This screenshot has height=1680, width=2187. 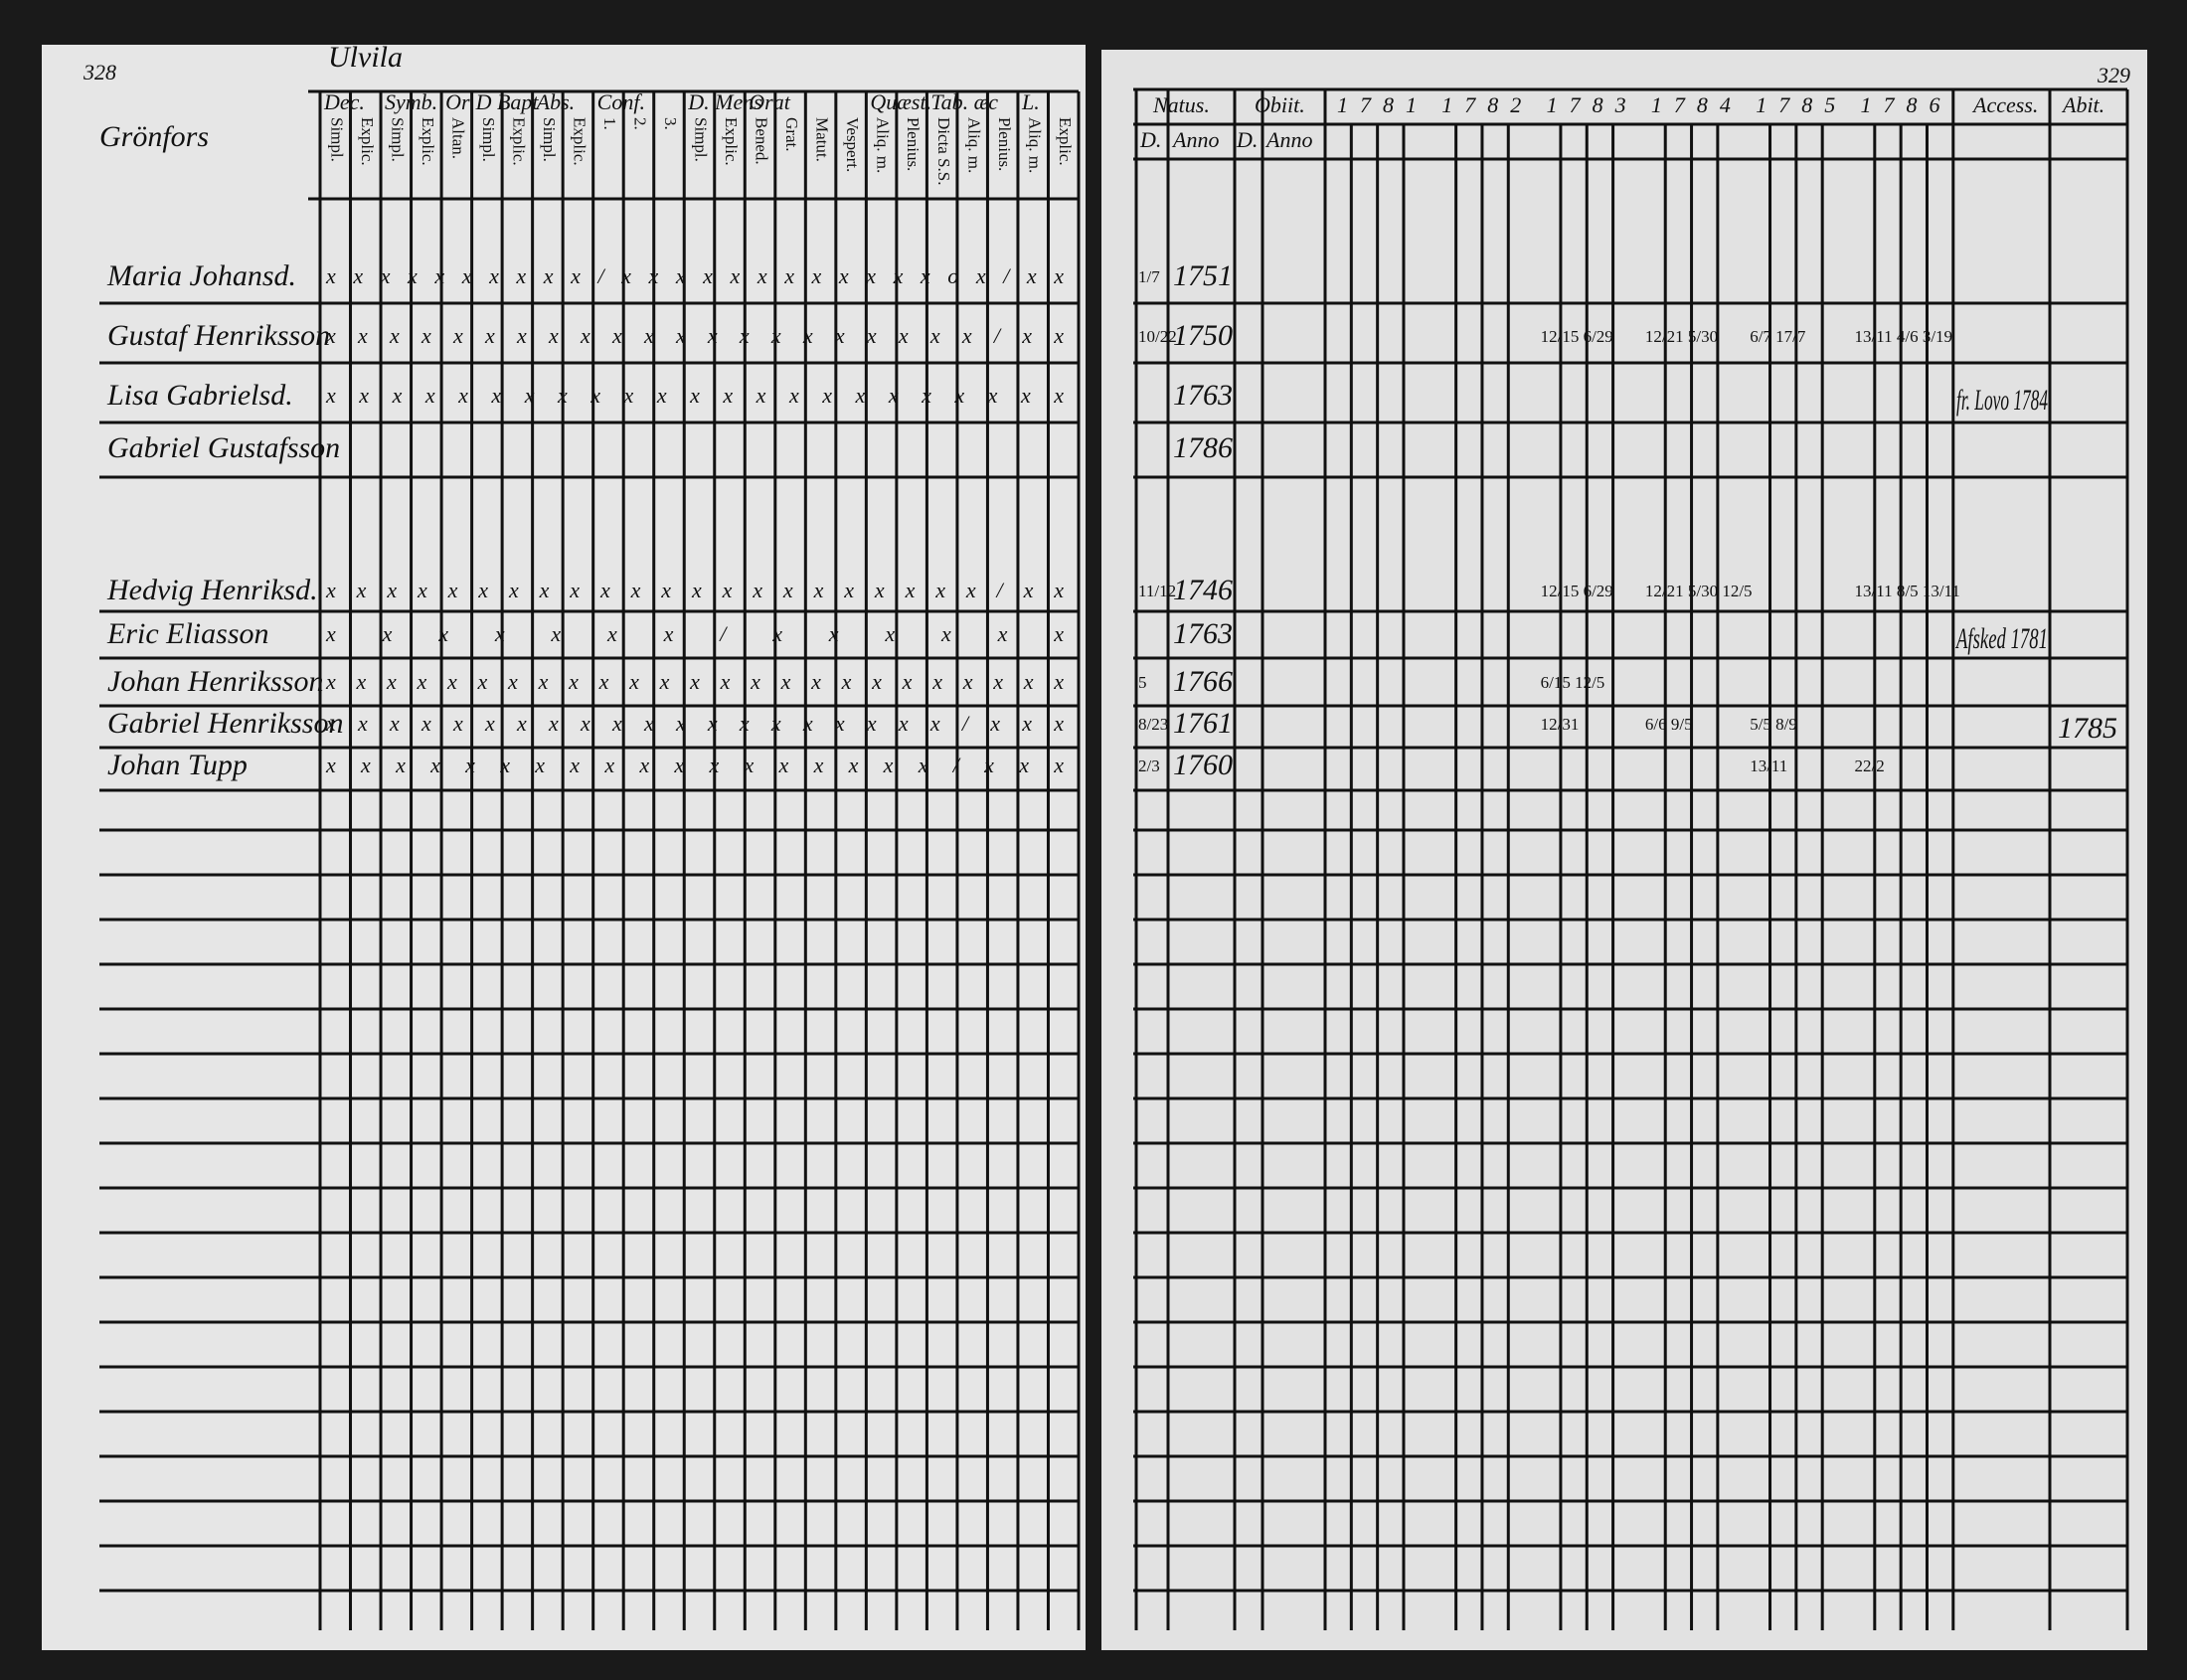 What do you see at coordinates (212, 590) in the screenshot?
I see `person-name: Hedvig Henriksd.` at bounding box center [212, 590].